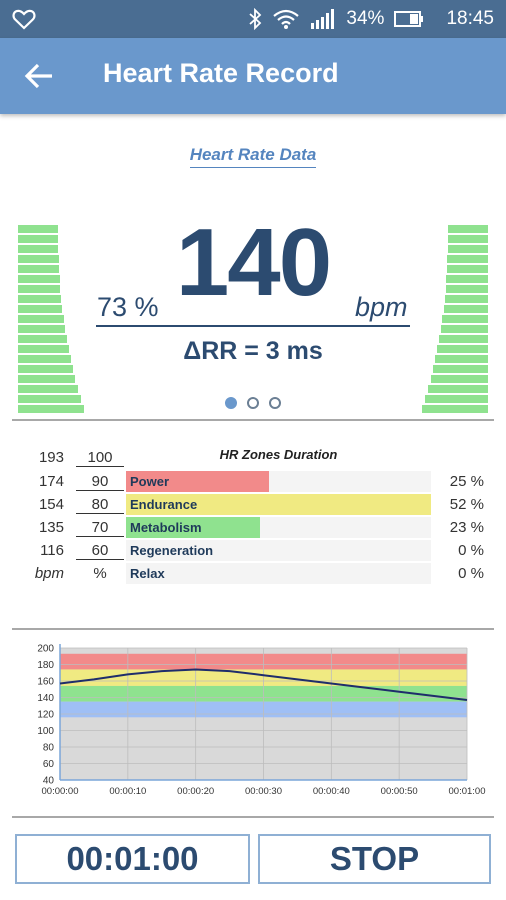 The image size is (506, 900). Describe the element at coordinates (49, 764) in the screenshot. I see `y-tick-label: 60` at that location.